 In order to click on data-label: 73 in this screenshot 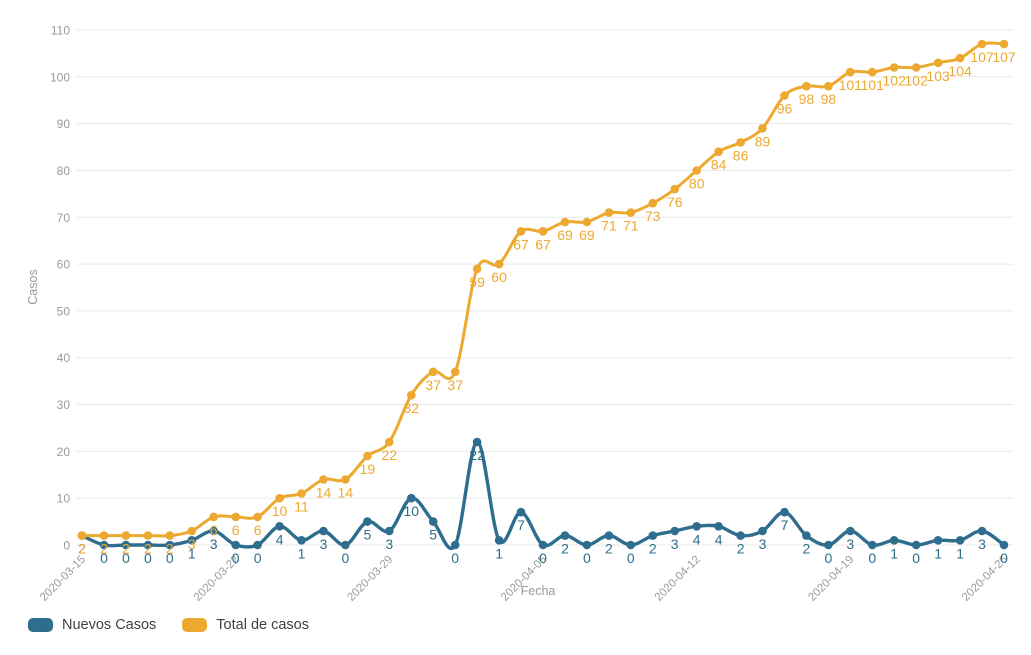, I will do `click(653, 216)`.